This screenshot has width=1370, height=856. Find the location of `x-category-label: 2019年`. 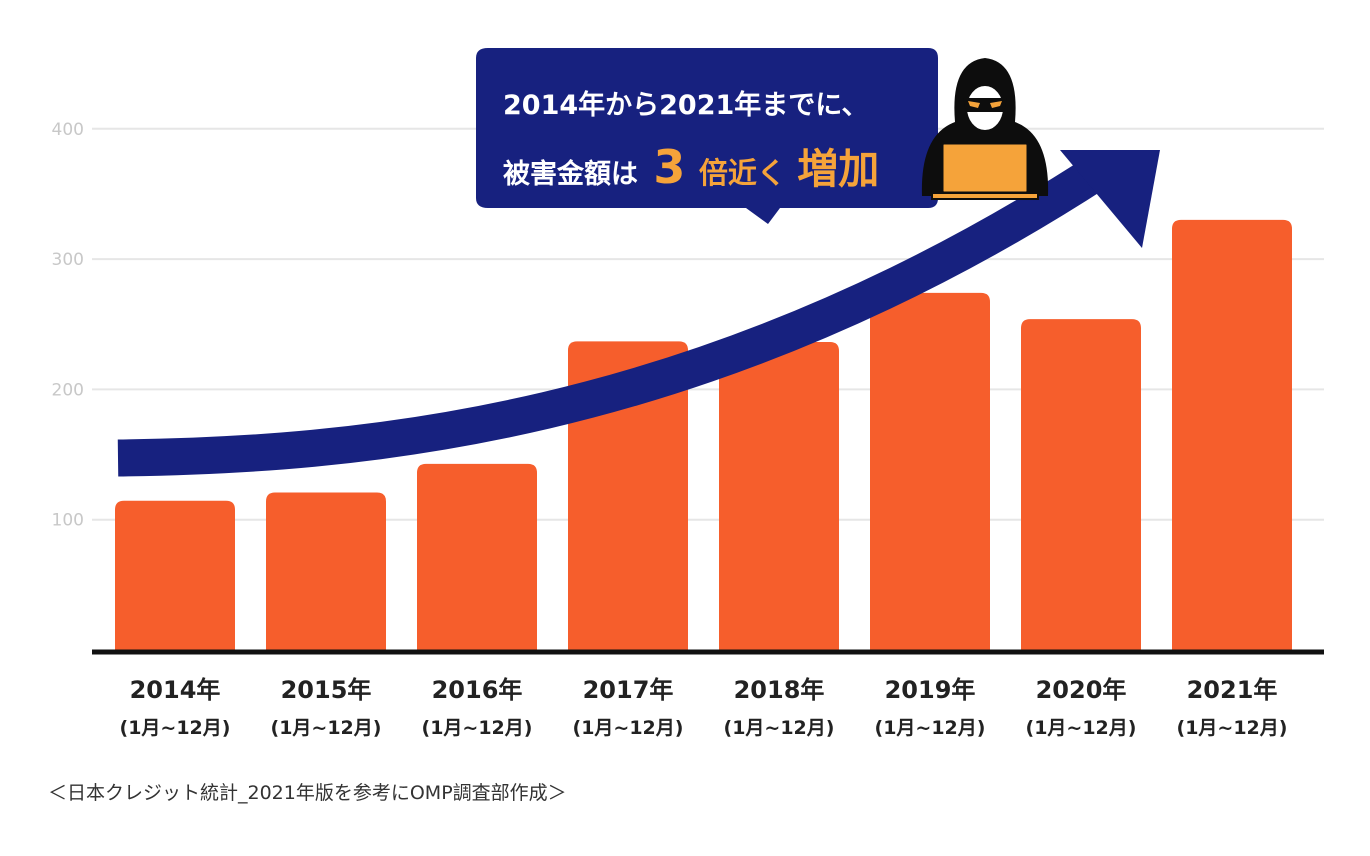

x-category-label: 2019年 is located at coordinates (930, 690).